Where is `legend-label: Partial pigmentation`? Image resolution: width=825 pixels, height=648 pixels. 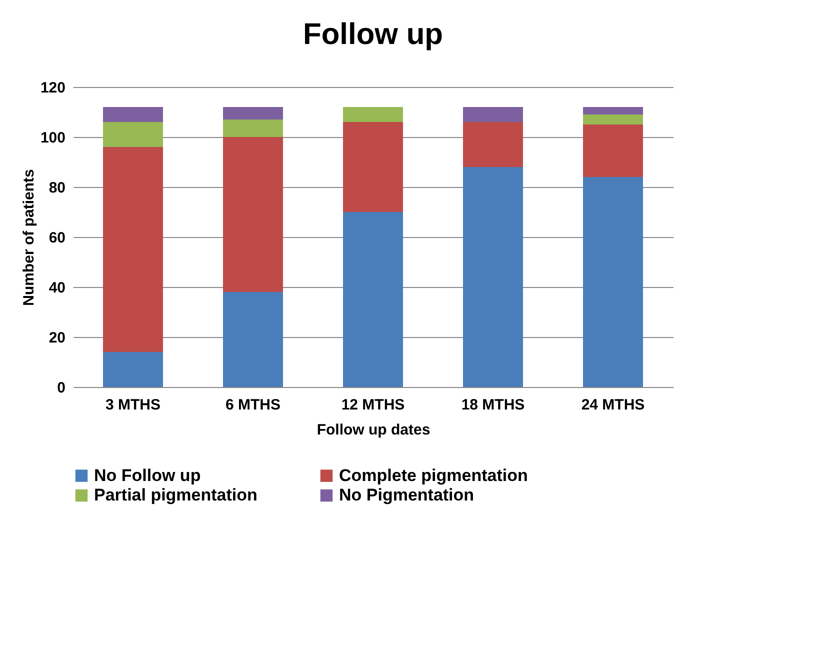
legend-label: Partial pigmentation is located at coordinates (176, 495).